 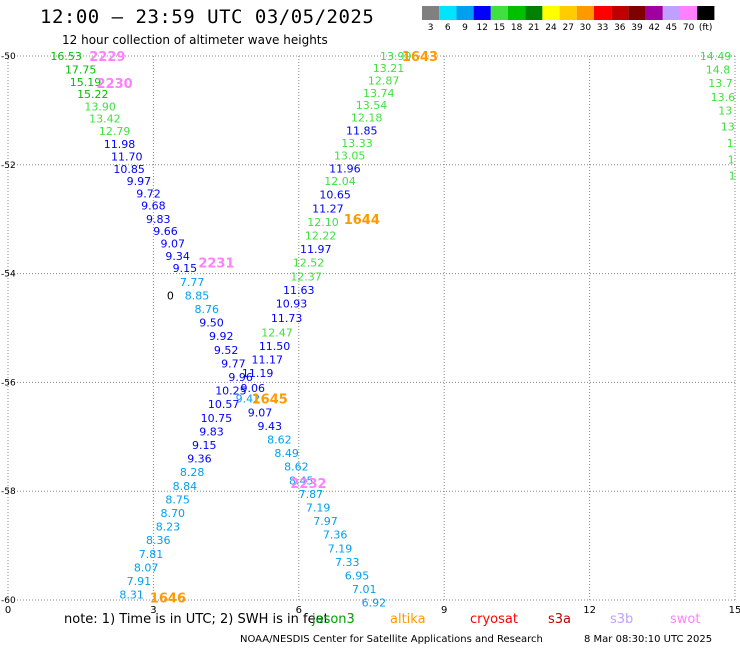 What do you see at coordinates (8, 57) in the screenshot?
I see `y-tick-label: -50` at bounding box center [8, 57].